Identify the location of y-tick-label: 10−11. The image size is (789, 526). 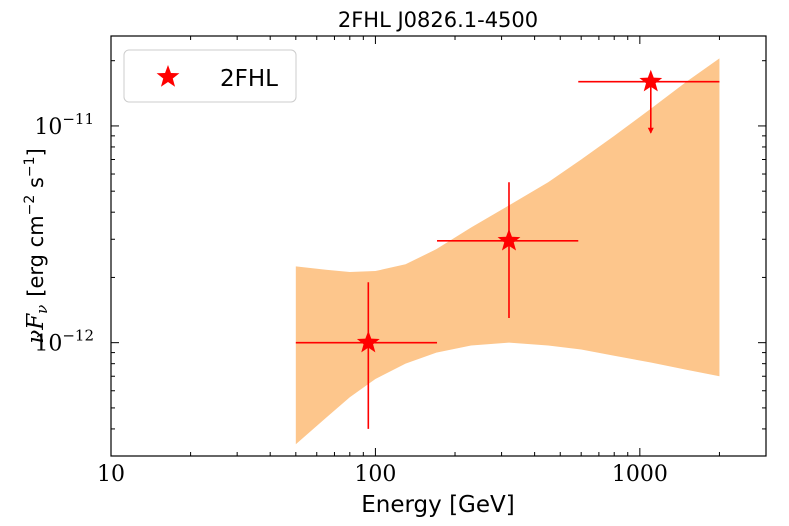
(64, 125).